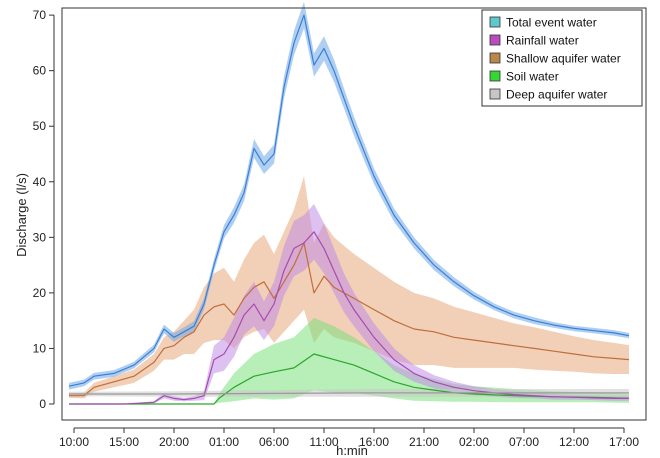 This screenshot has height=458, width=660. I want to click on y-axis-title: Discharge (l/s), so click(21, 215).